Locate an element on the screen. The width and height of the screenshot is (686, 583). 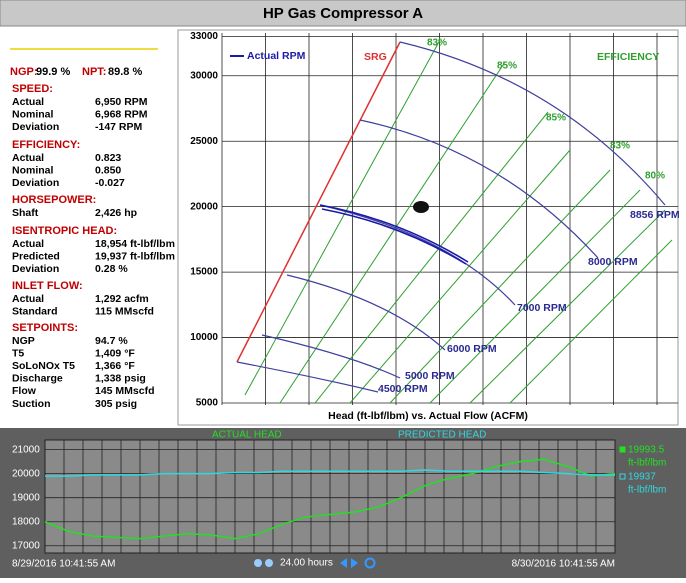
row-label: Standard is located at coordinates (35, 311).